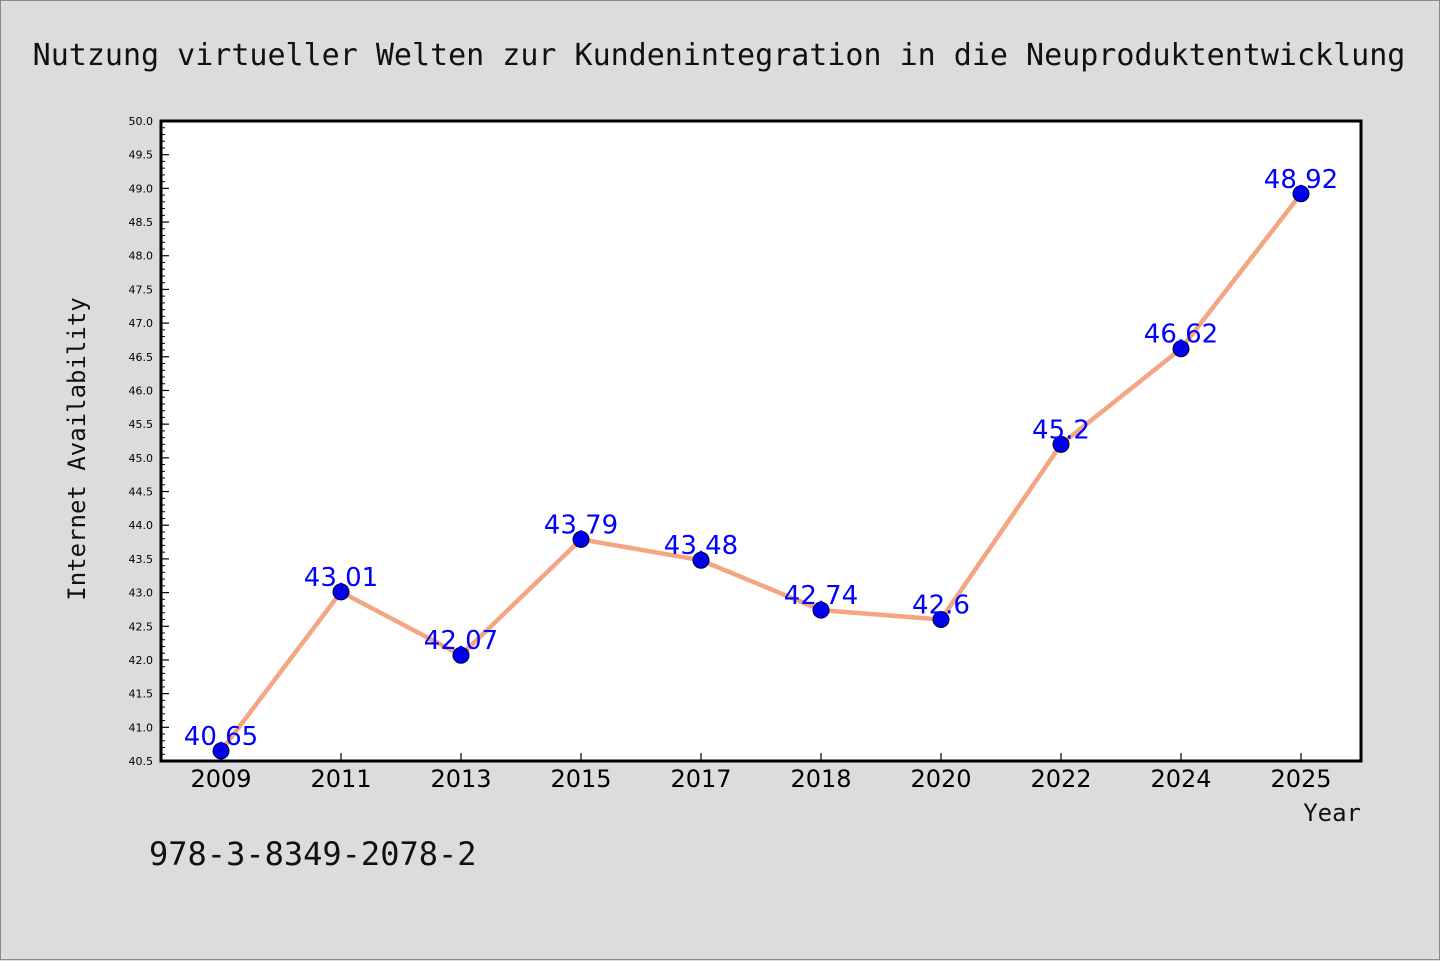 The height and width of the screenshot is (961, 1440). What do you see at coordinates (141, 357) in the screenshot?
I see `y-tick-label: 46.5` at bounding box center [141, 357].